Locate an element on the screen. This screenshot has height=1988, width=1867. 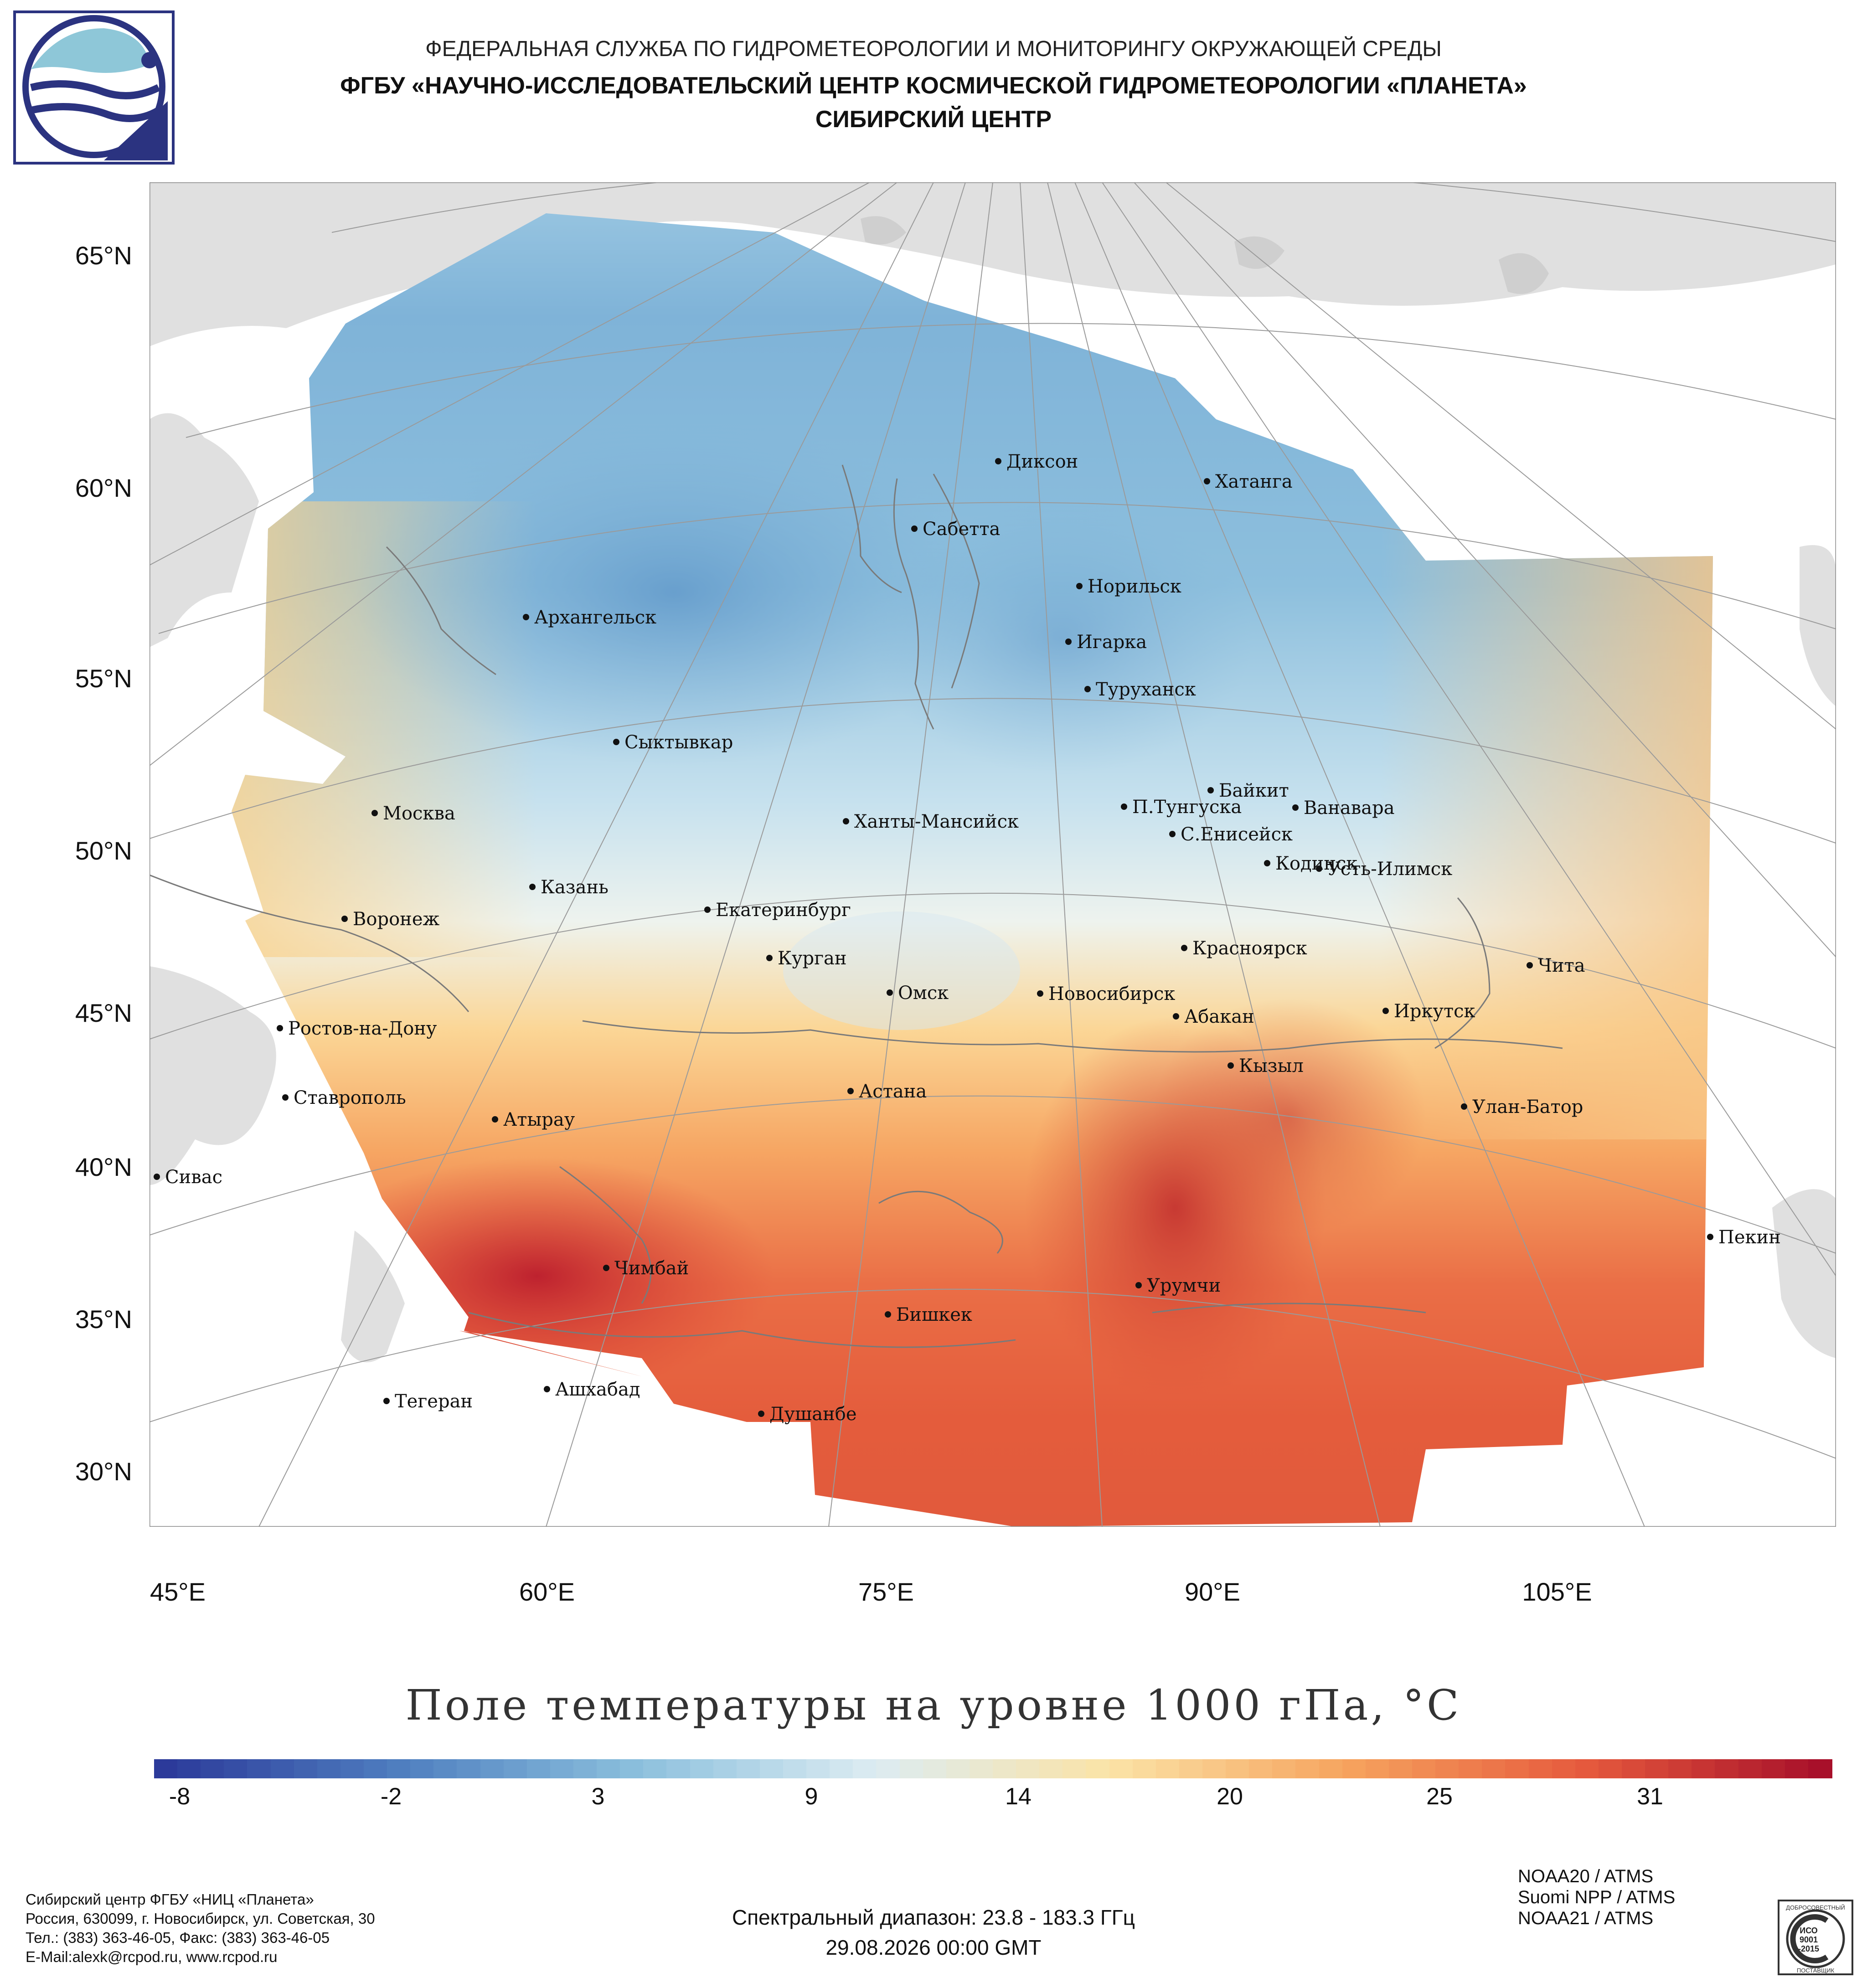
city-marker: Душанбе is located at coordinates (807, 1414).